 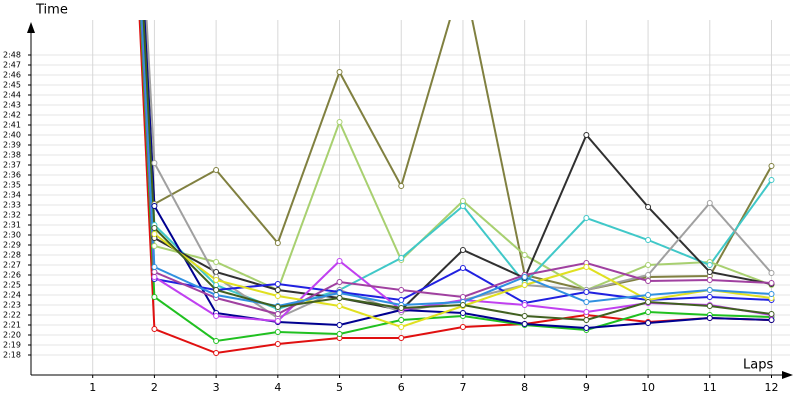 What do you see at coordinates (12, 165) in the screenshot?
I see `y-tick-label: 2:37` at bounding box center [12, 165].